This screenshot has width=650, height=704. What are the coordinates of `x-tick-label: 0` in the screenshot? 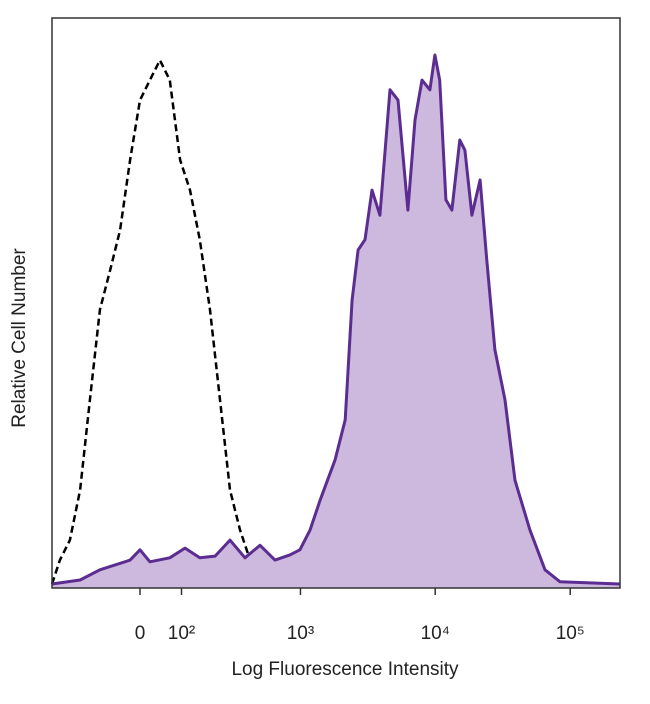 It's located at (140, 633).